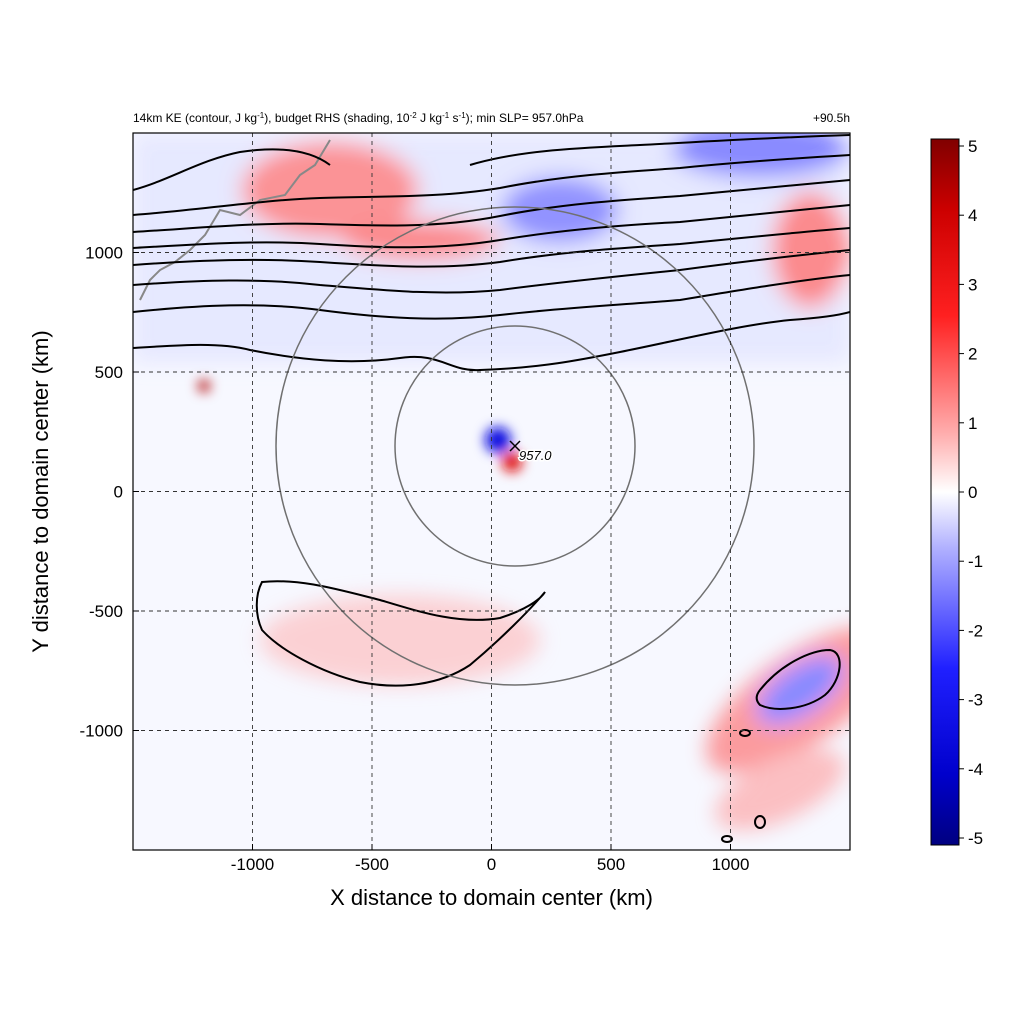 The width and height of the screenshot is (1024, 1024). Describe the element at coordinates (40, 491) in the screenshot. I see `y-axis-label: Y distance to domain center (km)` at that location.